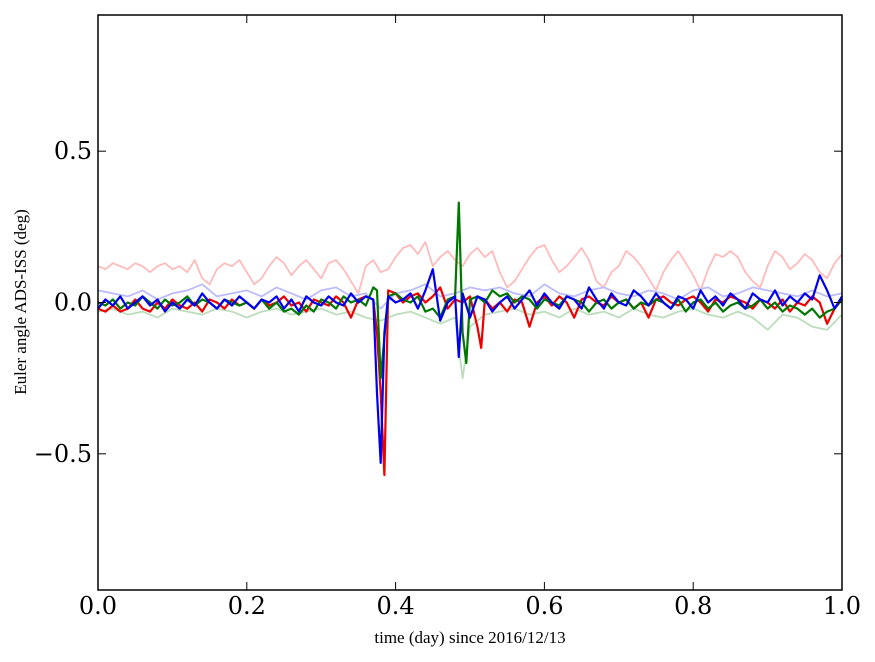 This screenshot has height=662, width=875. I want to click on y-tick-label: 0.0, so click(73, 303).